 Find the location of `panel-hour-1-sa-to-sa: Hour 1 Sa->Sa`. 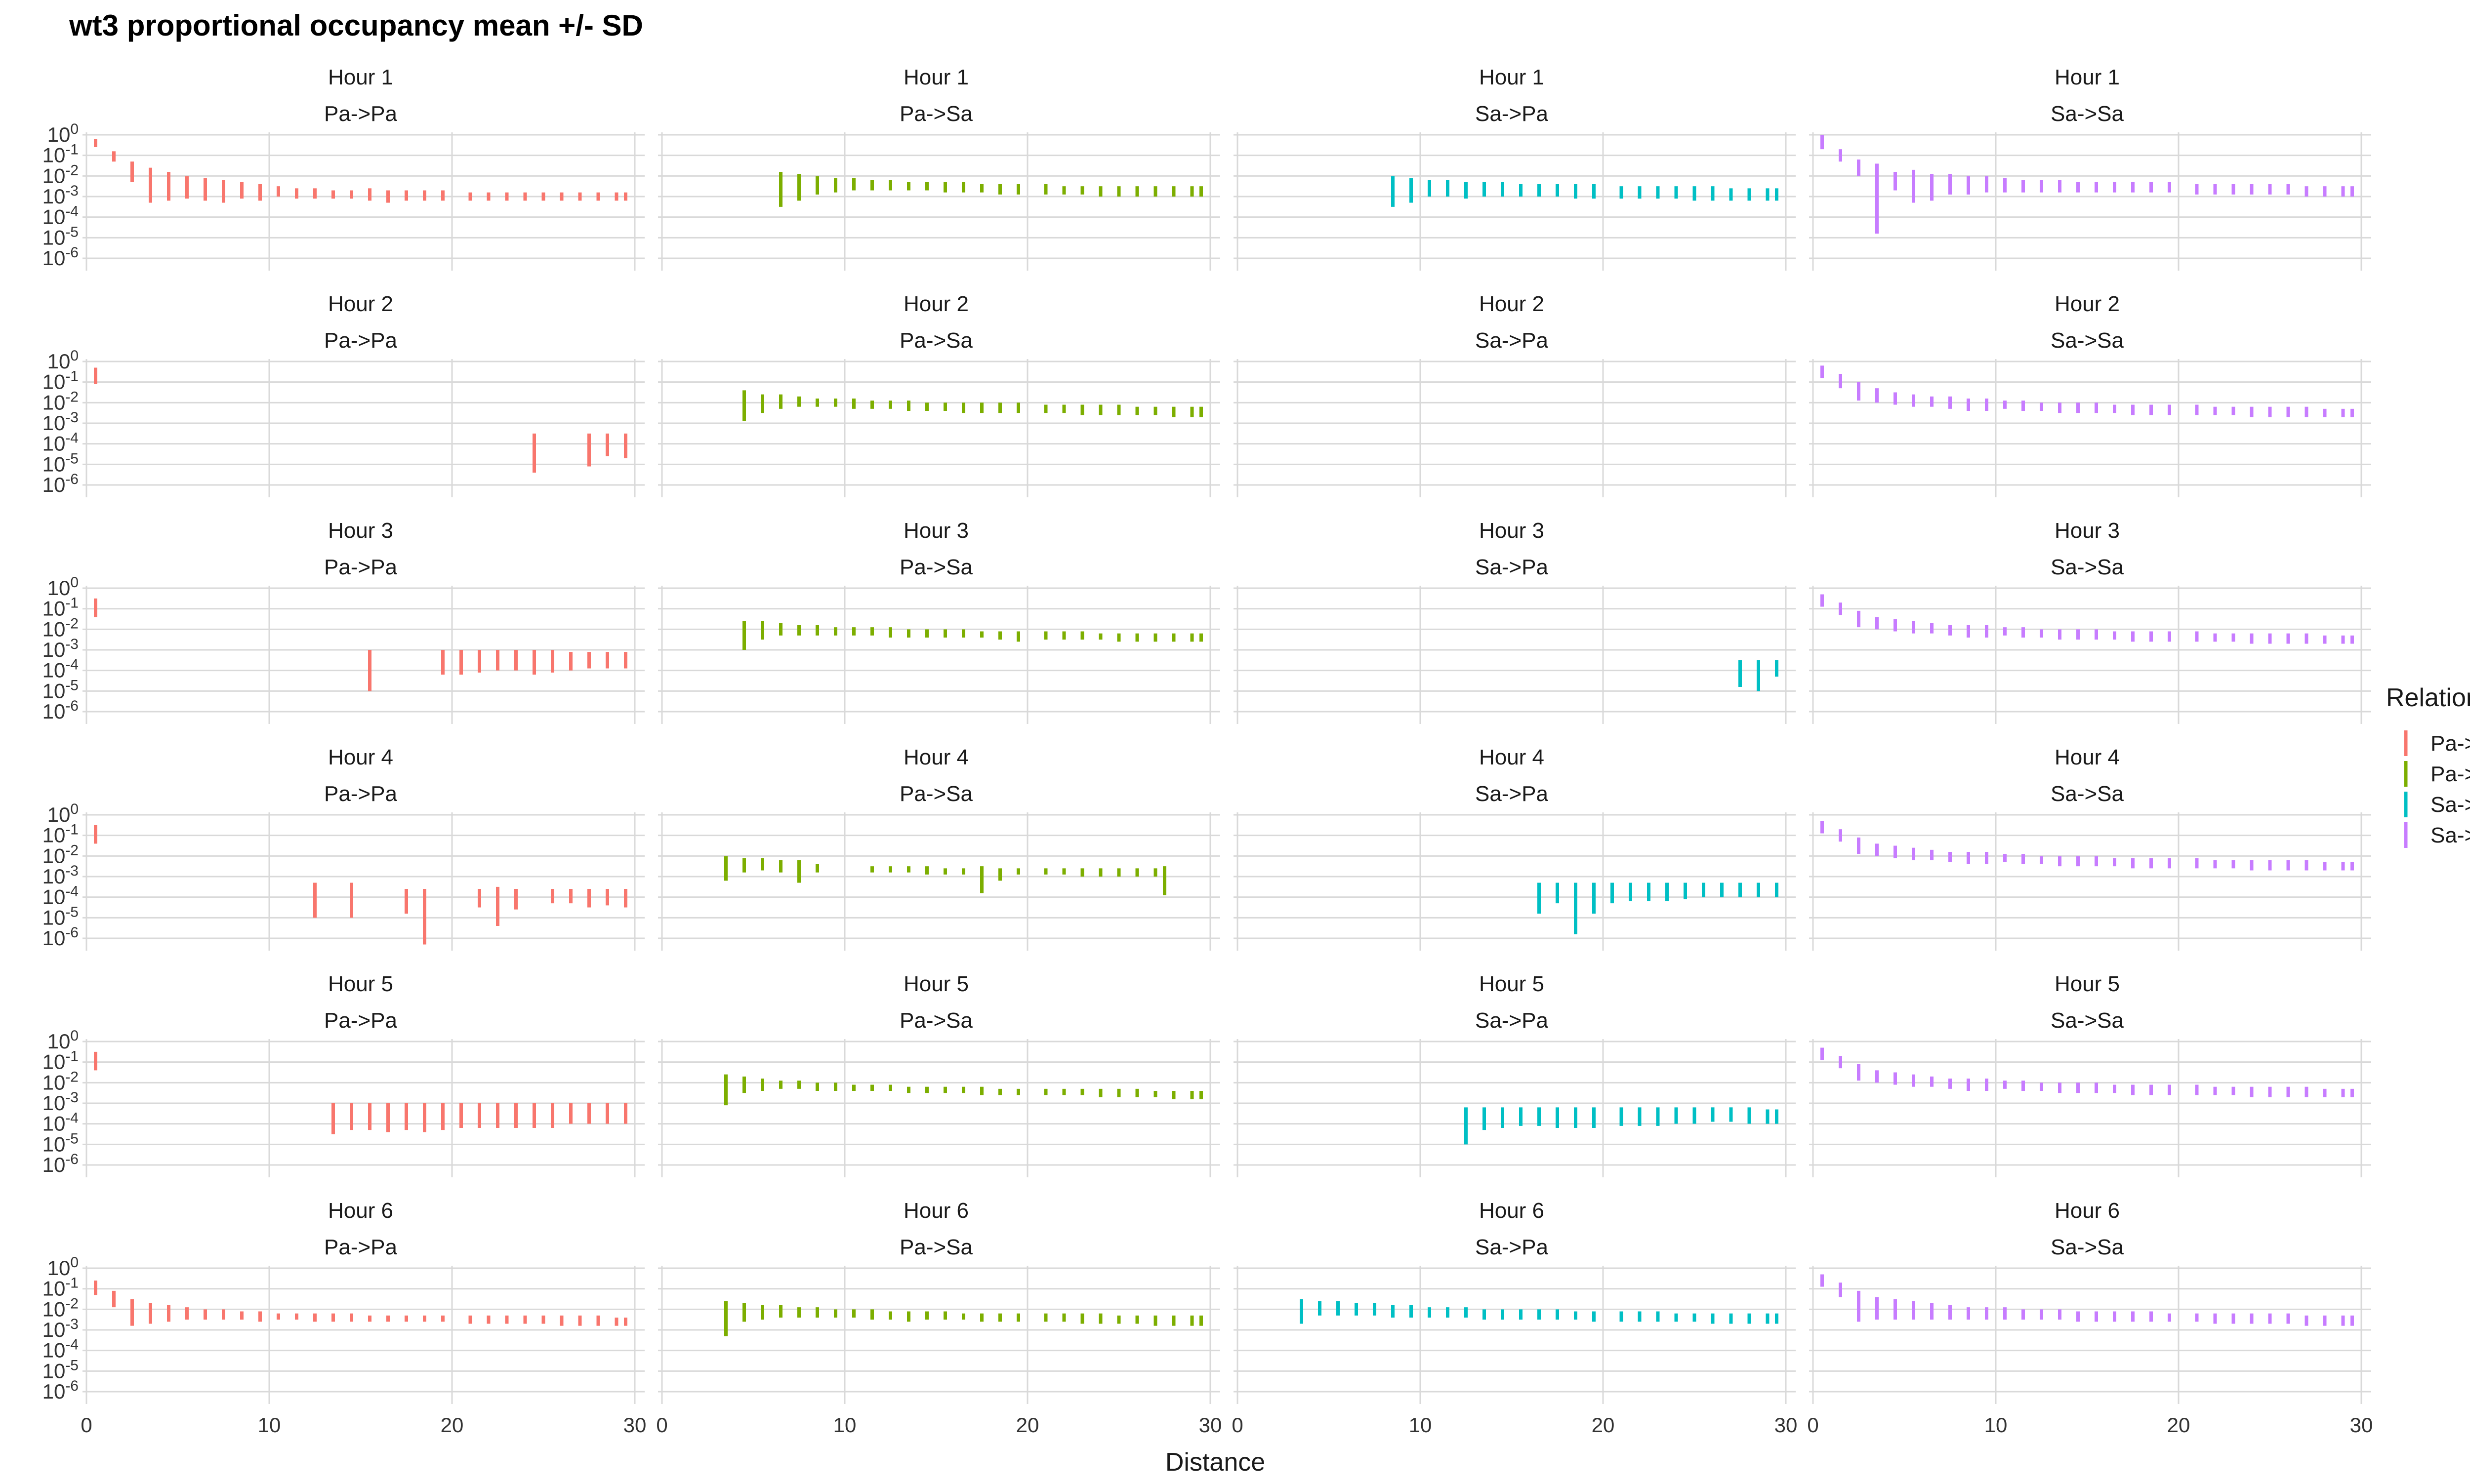

panel-hour-1-sa-to-sa: Hour 1 Sa->Sa is located at coordinates (2090, 168).